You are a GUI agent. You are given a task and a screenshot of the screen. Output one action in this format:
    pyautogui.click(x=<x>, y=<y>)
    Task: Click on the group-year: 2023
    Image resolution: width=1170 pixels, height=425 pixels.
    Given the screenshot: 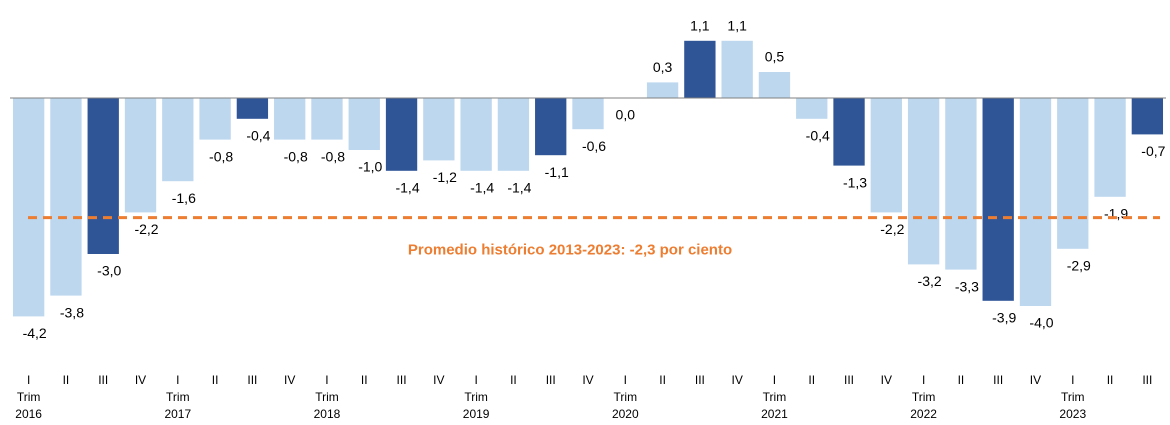 What is the action you would take?
    pyautogui.click(x=1072, y=414)
    